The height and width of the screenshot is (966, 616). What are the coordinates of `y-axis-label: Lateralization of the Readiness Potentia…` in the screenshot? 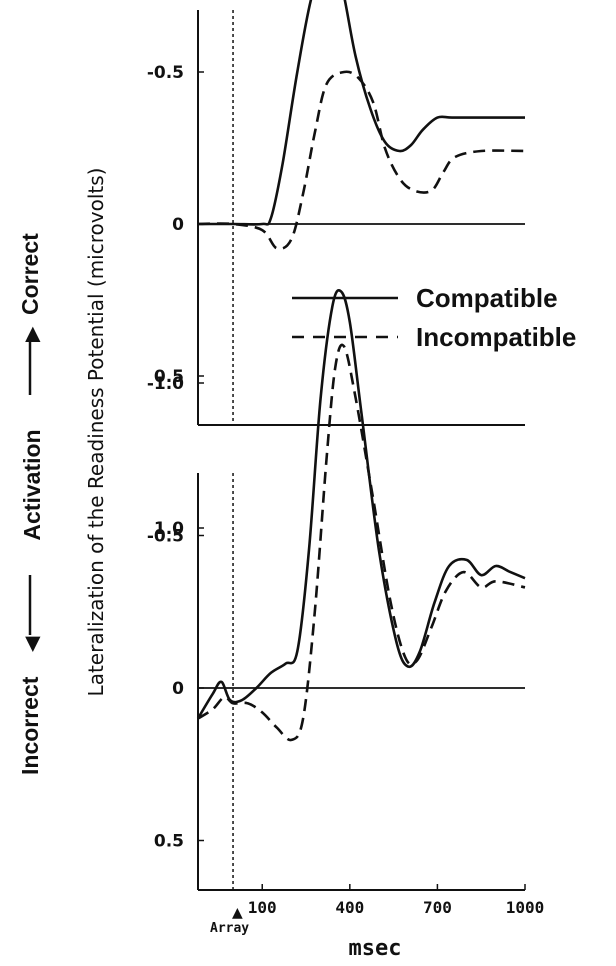 It's located at (96, 432).